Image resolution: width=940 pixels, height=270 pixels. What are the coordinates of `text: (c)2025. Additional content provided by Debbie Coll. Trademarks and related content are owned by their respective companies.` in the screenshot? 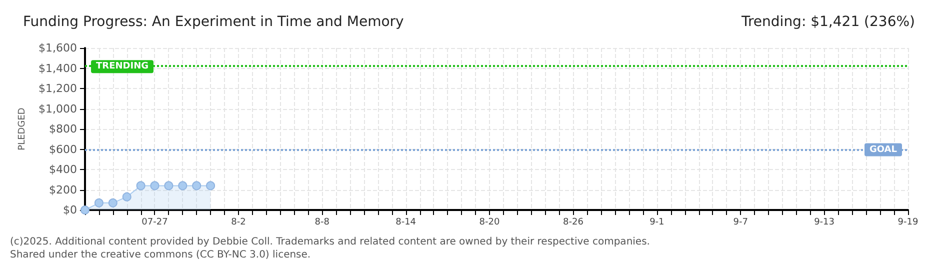 It's located at (330, 242).